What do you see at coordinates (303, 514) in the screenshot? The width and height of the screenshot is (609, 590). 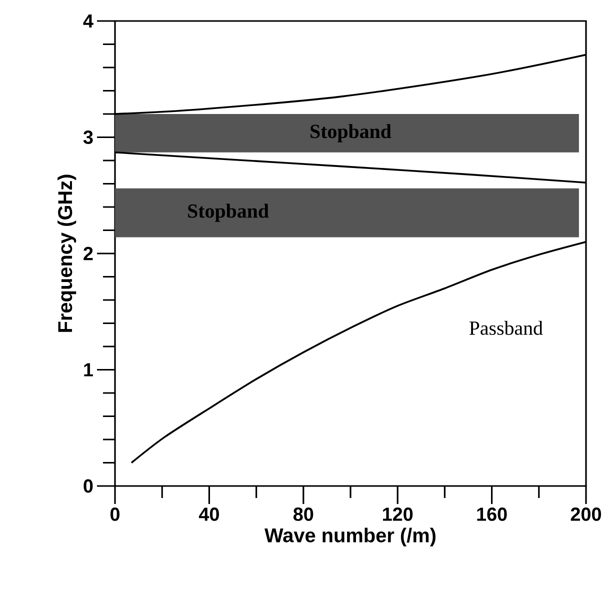 I see `x-tick-label: 80` at bounding box center [303, 514].